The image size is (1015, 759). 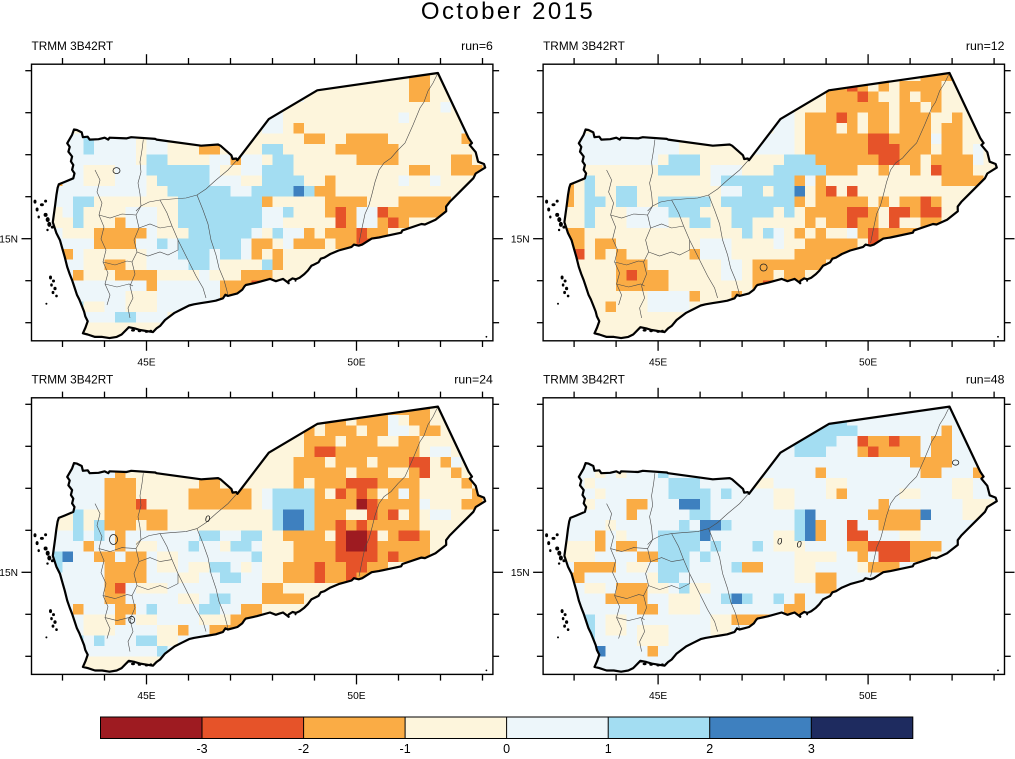 What do you see at coordinates (985, 46) in the screenshot?
I see `svg-text: run=12` at bounding box center [985, 46].